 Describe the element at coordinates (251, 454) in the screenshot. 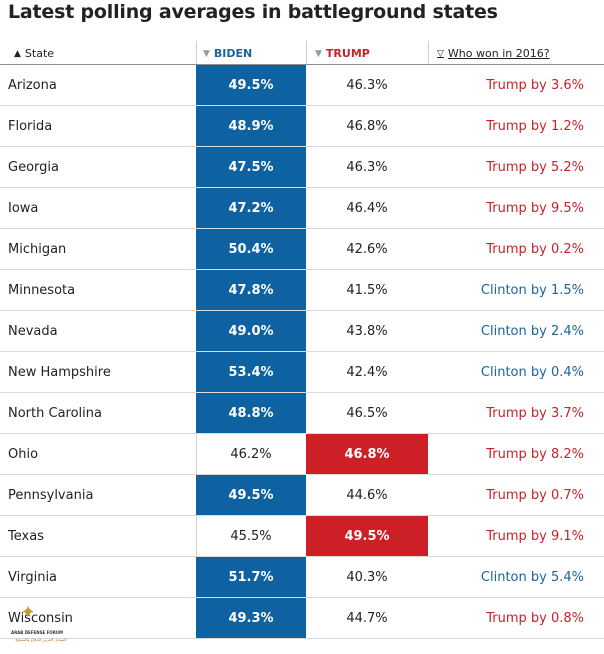

I see `biden-value-cell: 46.2%` at that location.